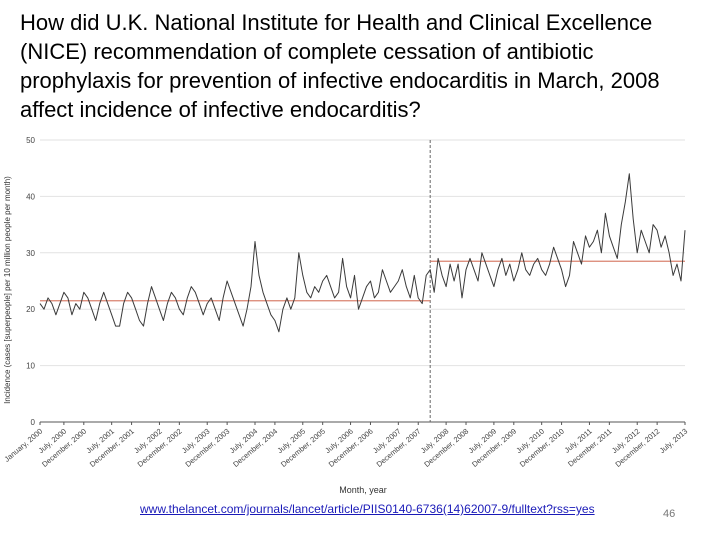 Image resolution: width=720 pixels, height=540 pixels. What do you see at coordinates (363, 490) in the screenshot?
I see `x-axis-title: Month, year` at bounding box center [363, 490].